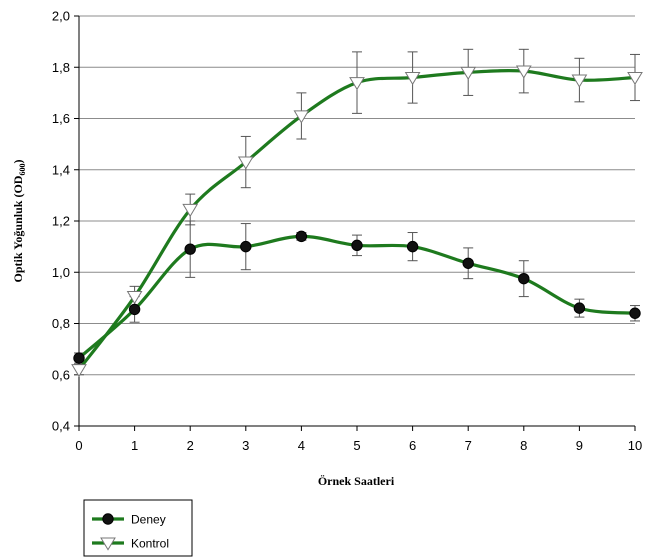 This screenshot has width=646, height=559. Describe the element at coordinates (61, 221) in the screenshot. I see `y-tick-label: 1,2` at that location.